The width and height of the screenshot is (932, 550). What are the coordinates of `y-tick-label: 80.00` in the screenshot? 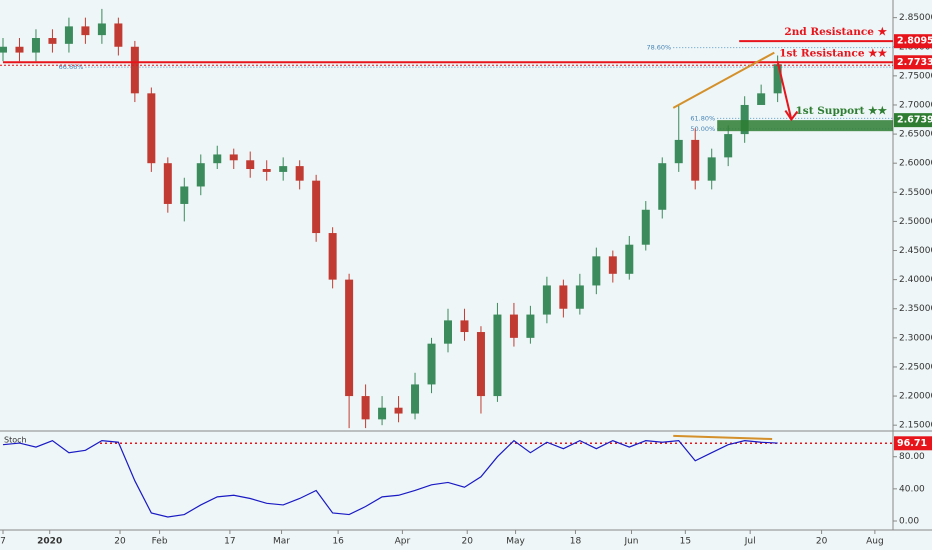 It's located at (912, 457).